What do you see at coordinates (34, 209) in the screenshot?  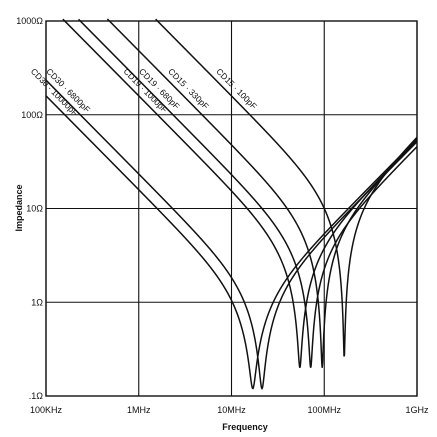 I see `y-tick-label: 10Ω` at bounding box center [34, 209].